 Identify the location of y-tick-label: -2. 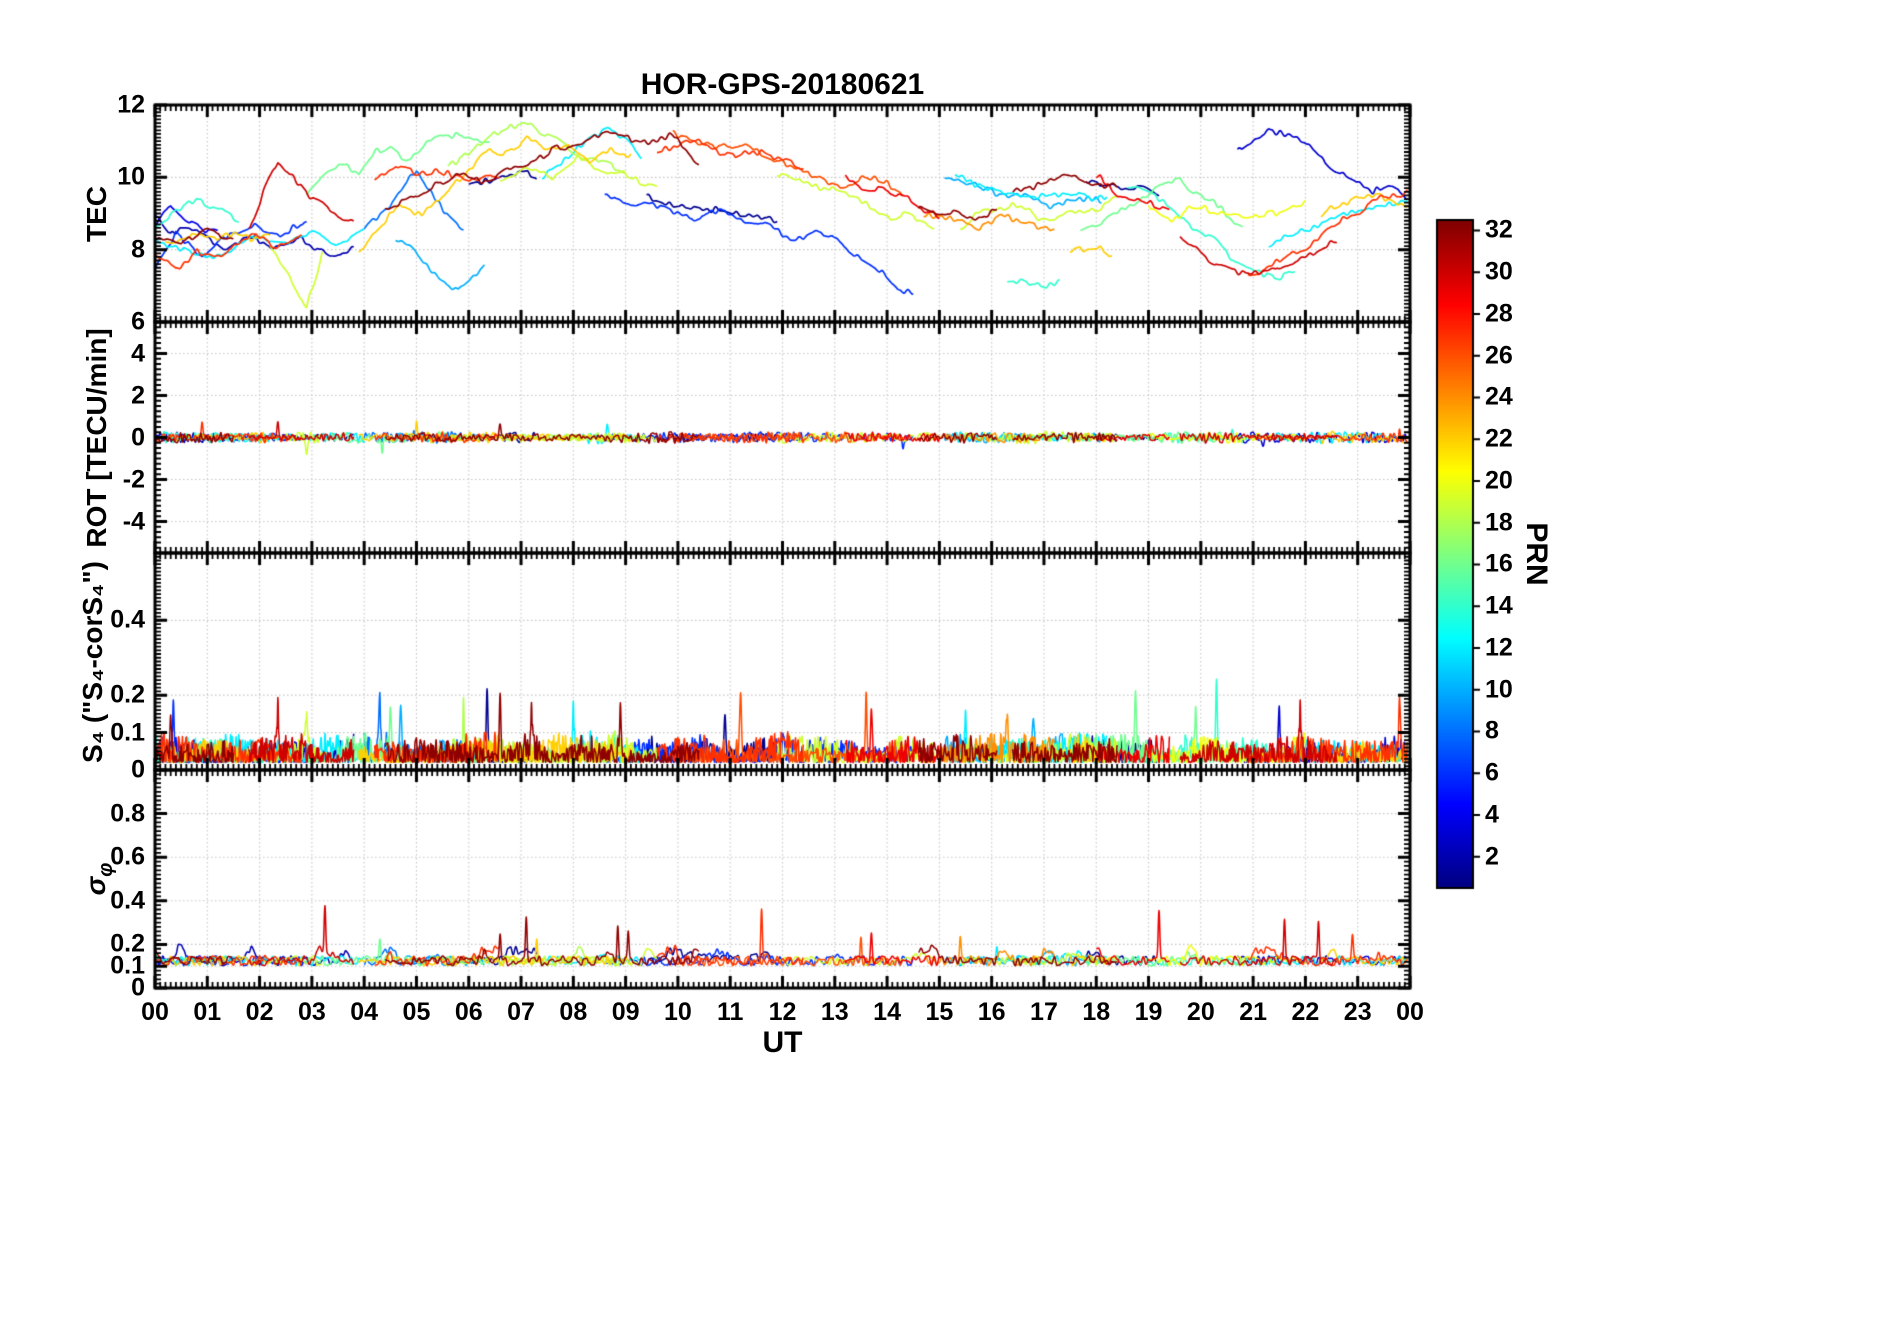
(133, 479).